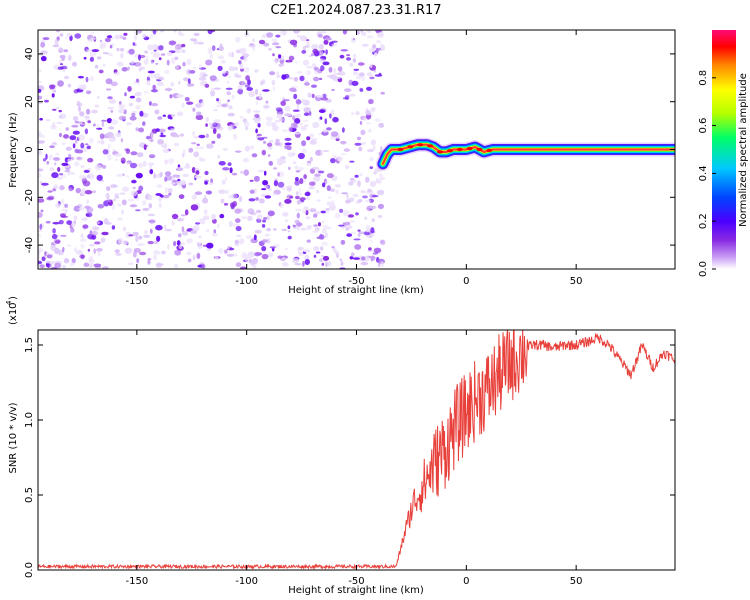 This screenshot has height=600, width=750. Describe the element at coordinates (29, 245) in the screenshot. I see `y-tick-label: -40` at that location.